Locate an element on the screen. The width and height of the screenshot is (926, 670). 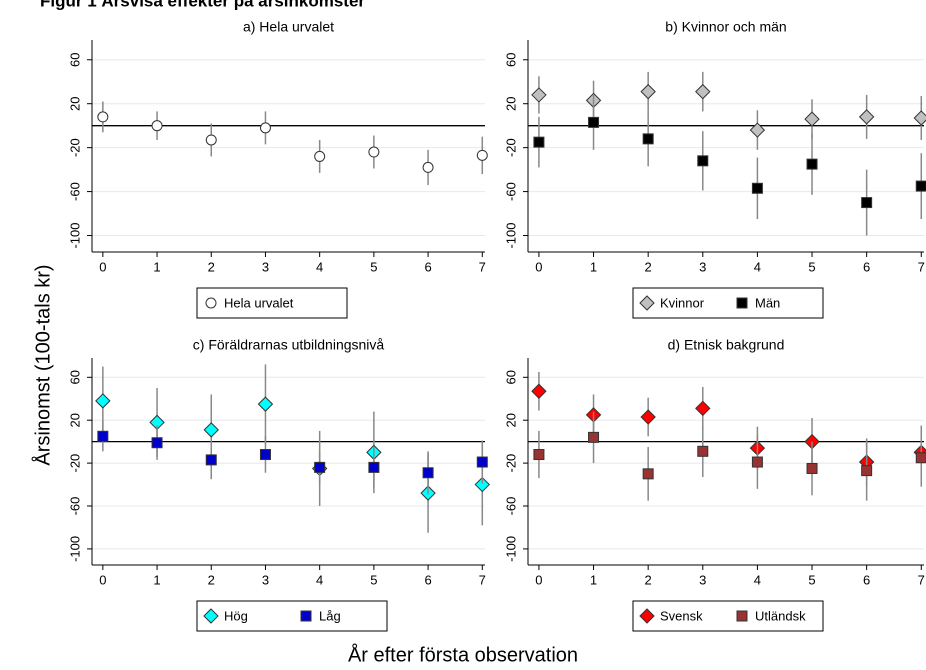
panel-title: c) Föräldrarnas utbildningsnivå is located at coordinates (289, 345).